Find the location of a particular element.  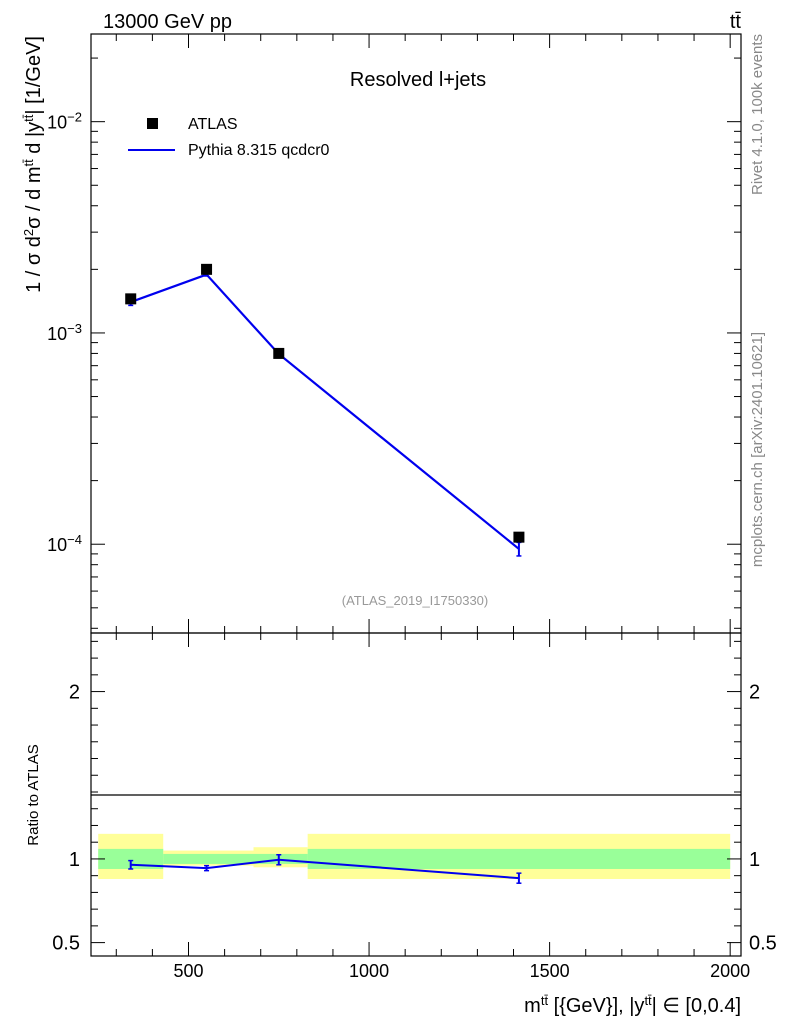

ratio-uncertainty-bands is located at coordinates (414, 856).